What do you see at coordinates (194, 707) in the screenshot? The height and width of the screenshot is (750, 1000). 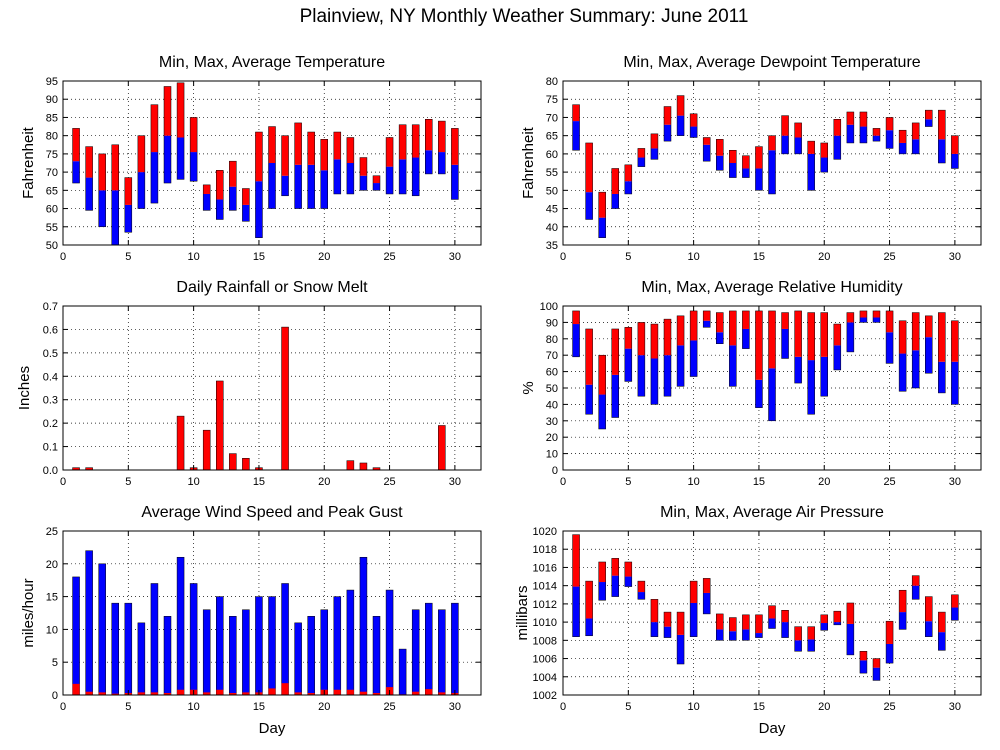 I see `wind-xtick-label: 10` at bounding box center [194, 707].